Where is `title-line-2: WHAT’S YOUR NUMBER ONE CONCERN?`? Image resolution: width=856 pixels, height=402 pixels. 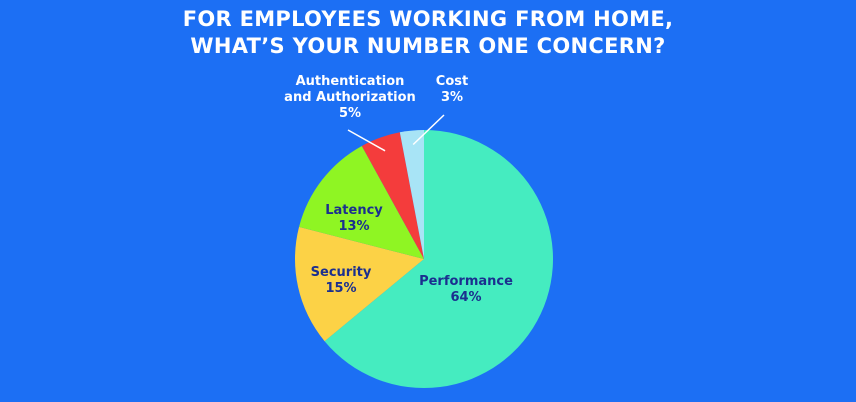 title-line-2: WHAT’S YOUR NUMBER ONE CONCERN? is located at coordinates (428, 46).